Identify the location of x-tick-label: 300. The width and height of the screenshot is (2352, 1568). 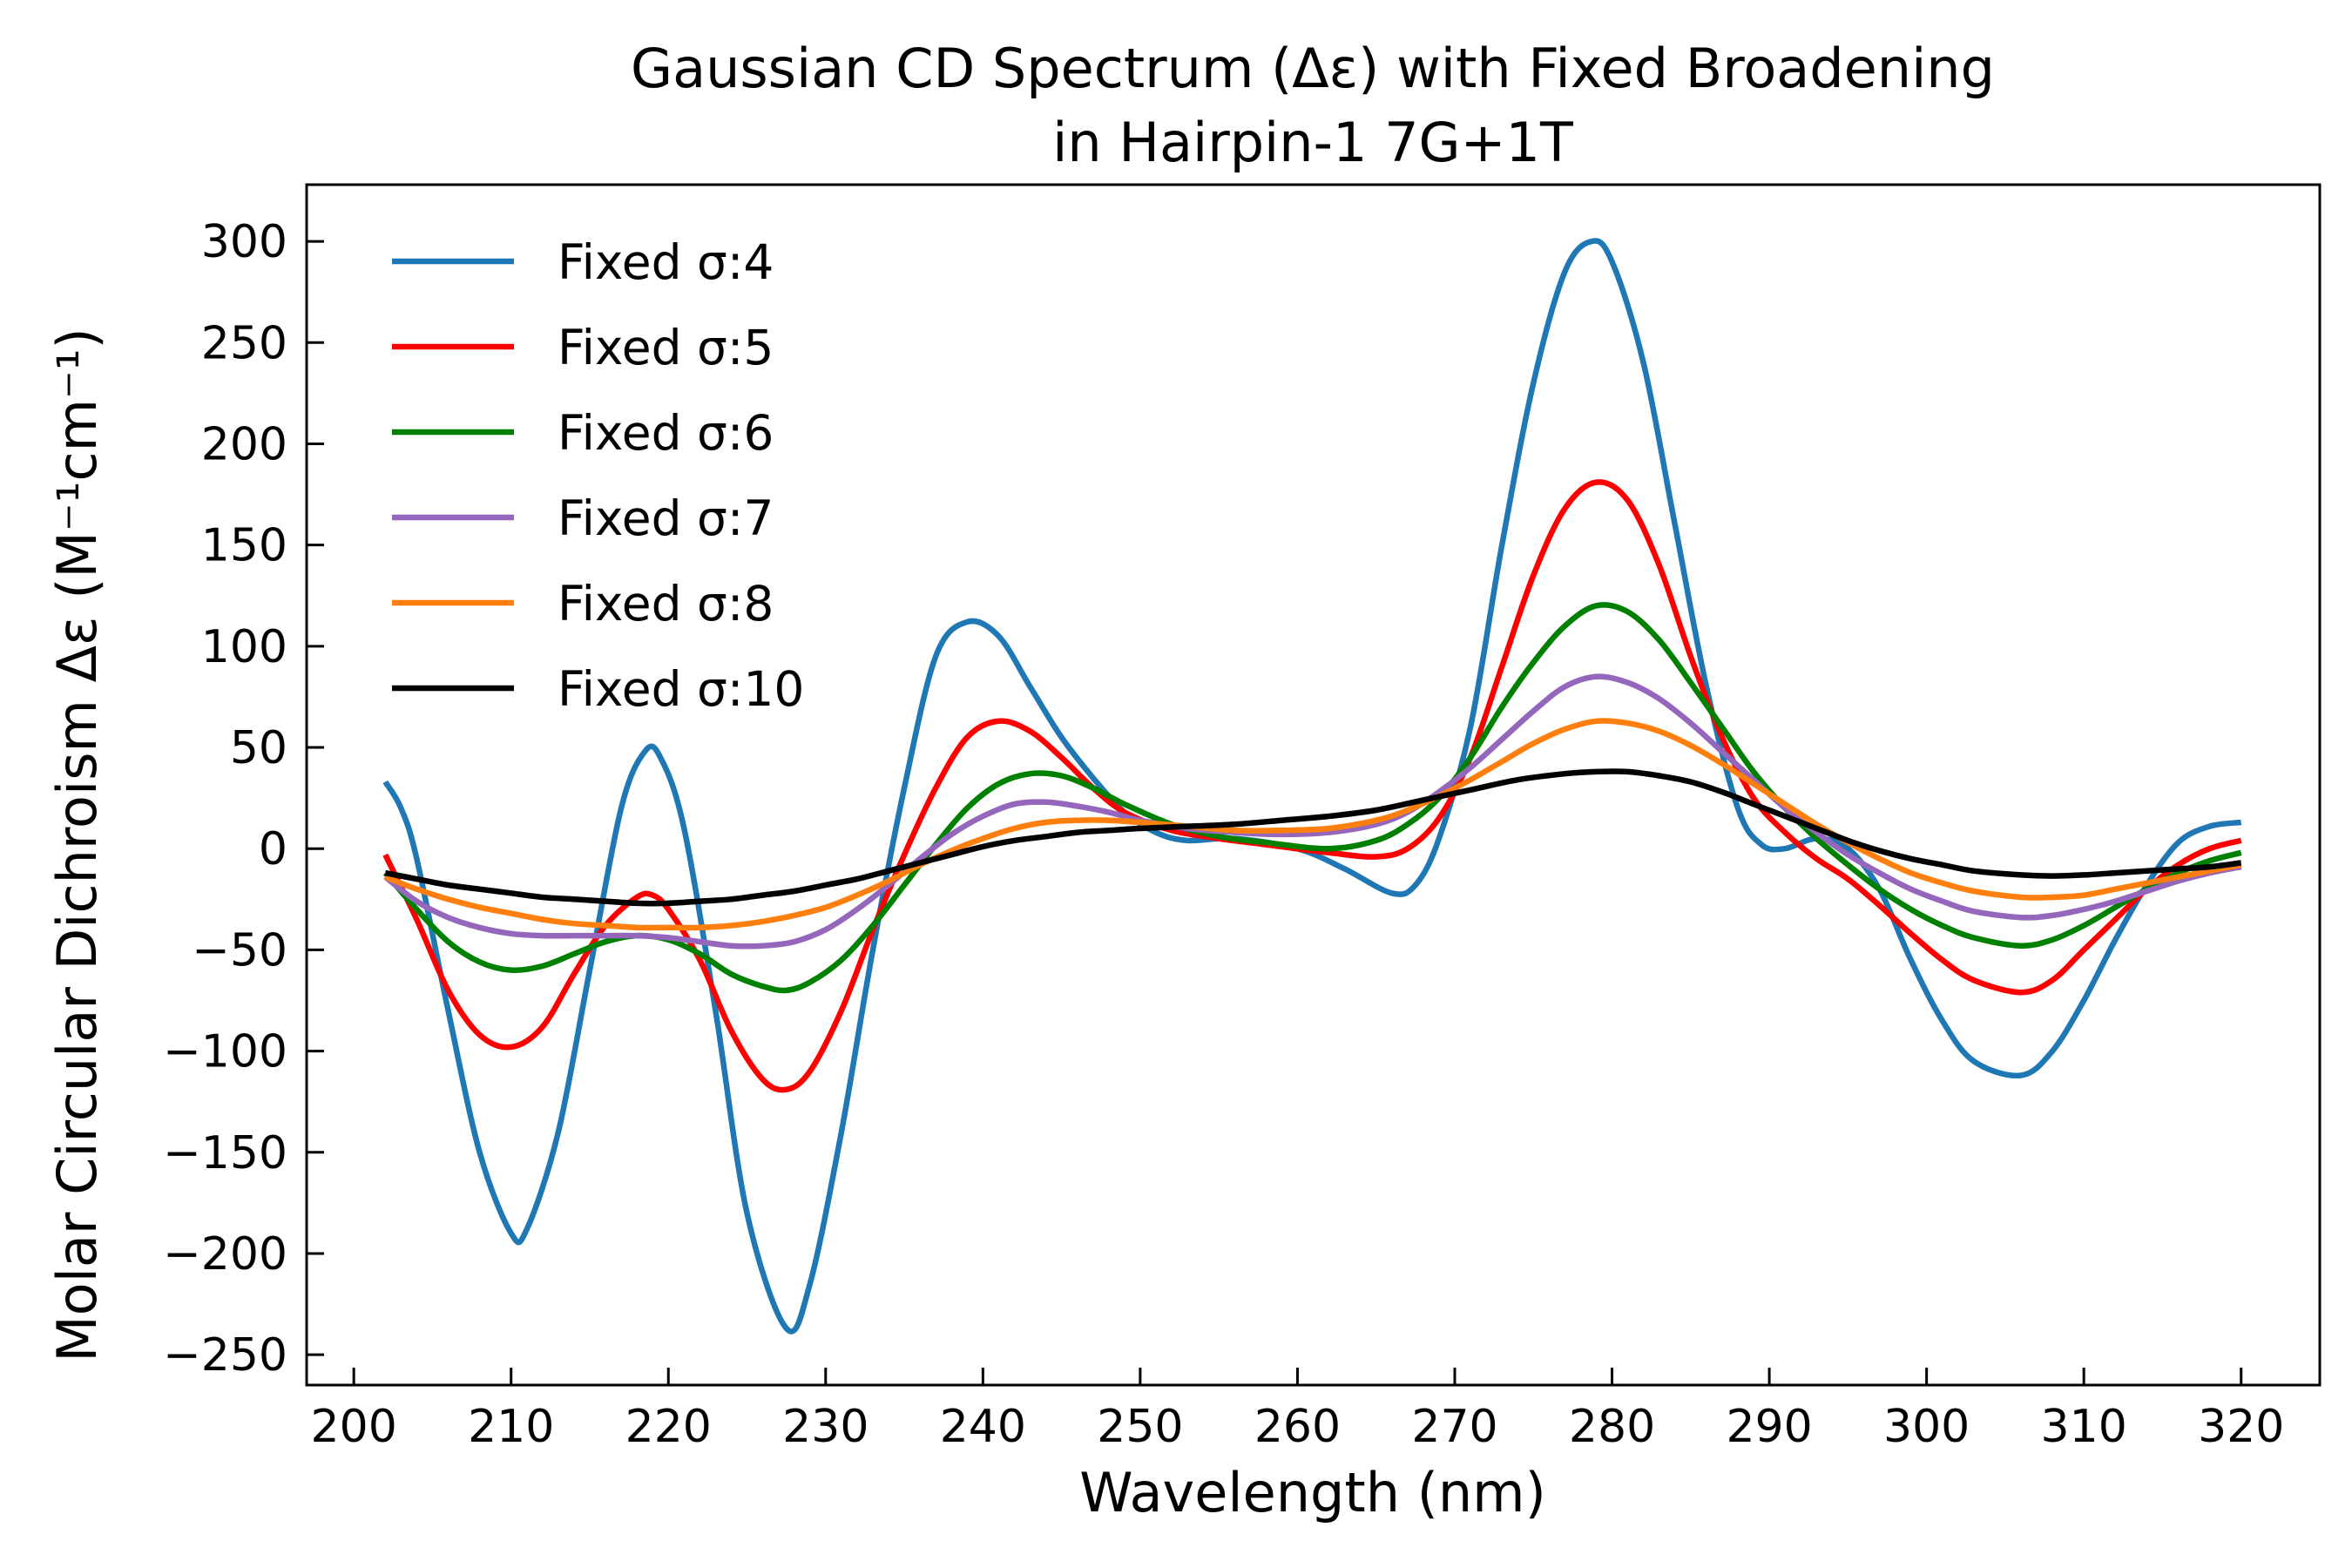
(1926, 1427).